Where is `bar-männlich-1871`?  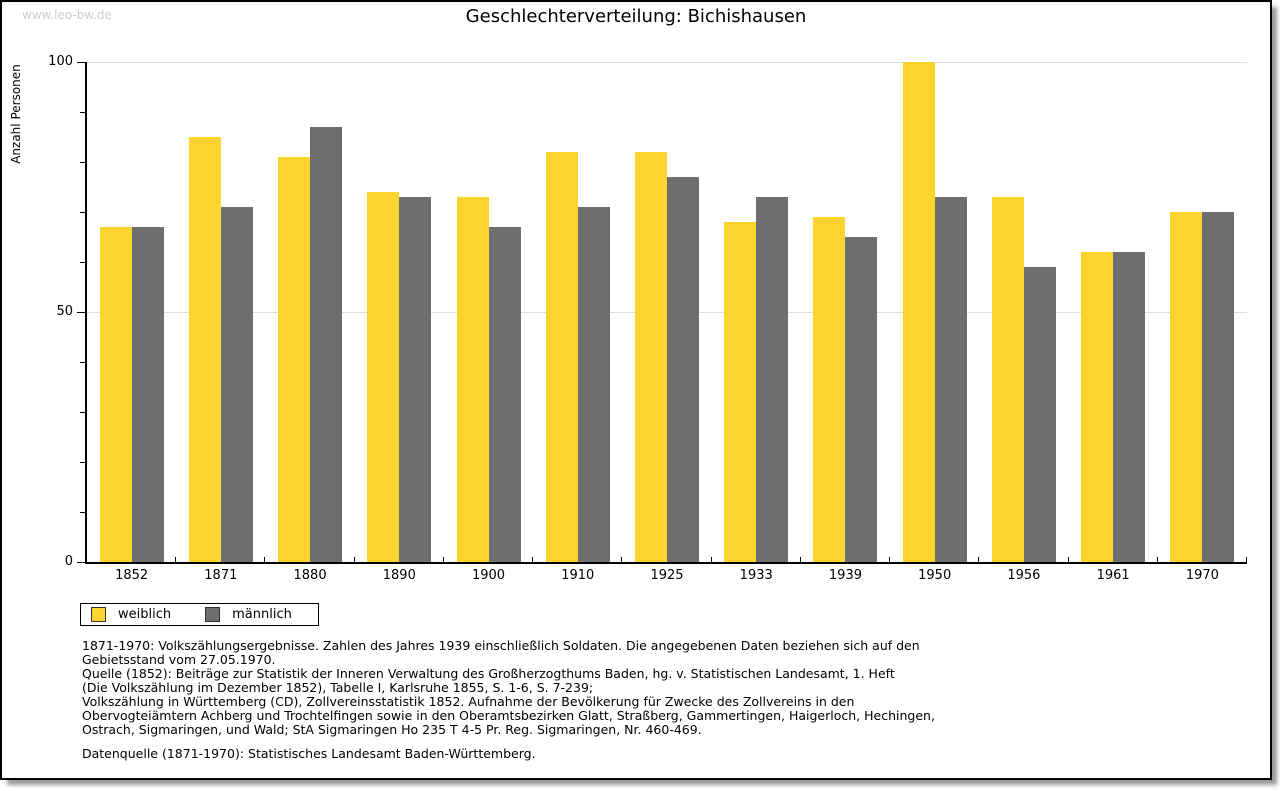 bar-männlich-1871 is located at coordinates (236, 384).